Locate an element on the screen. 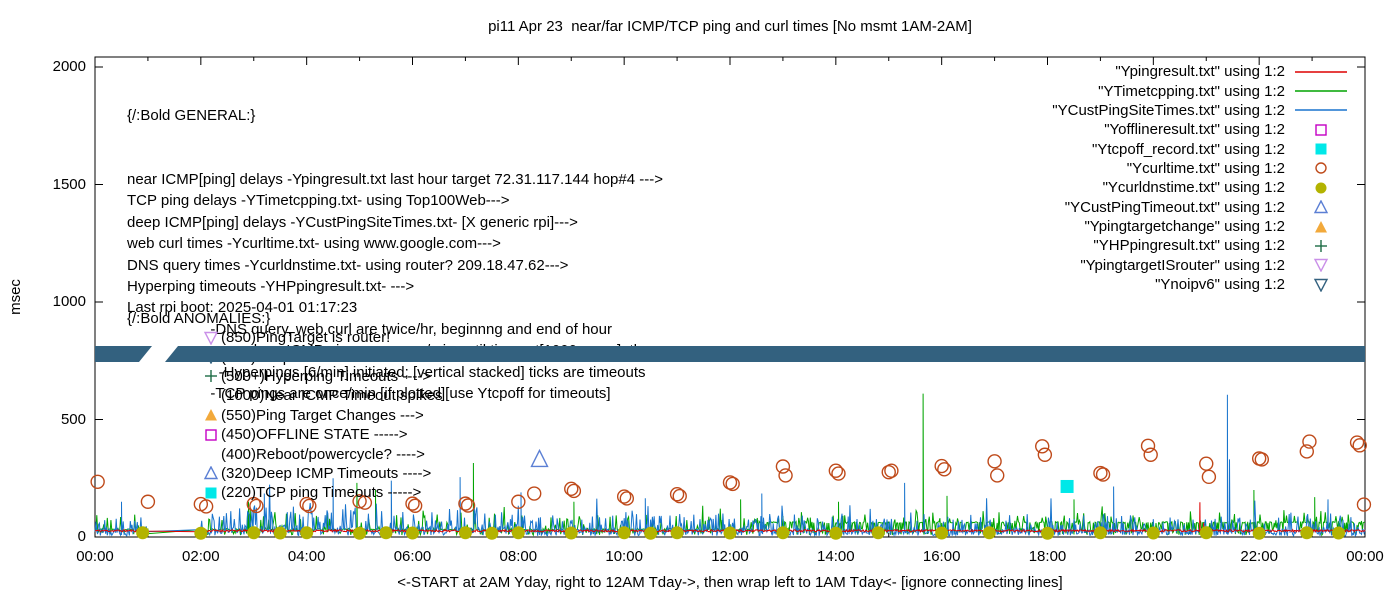  anomaly-item: (320)Deep ICMP Timeouts ----> is located at coordinates (322, 473).